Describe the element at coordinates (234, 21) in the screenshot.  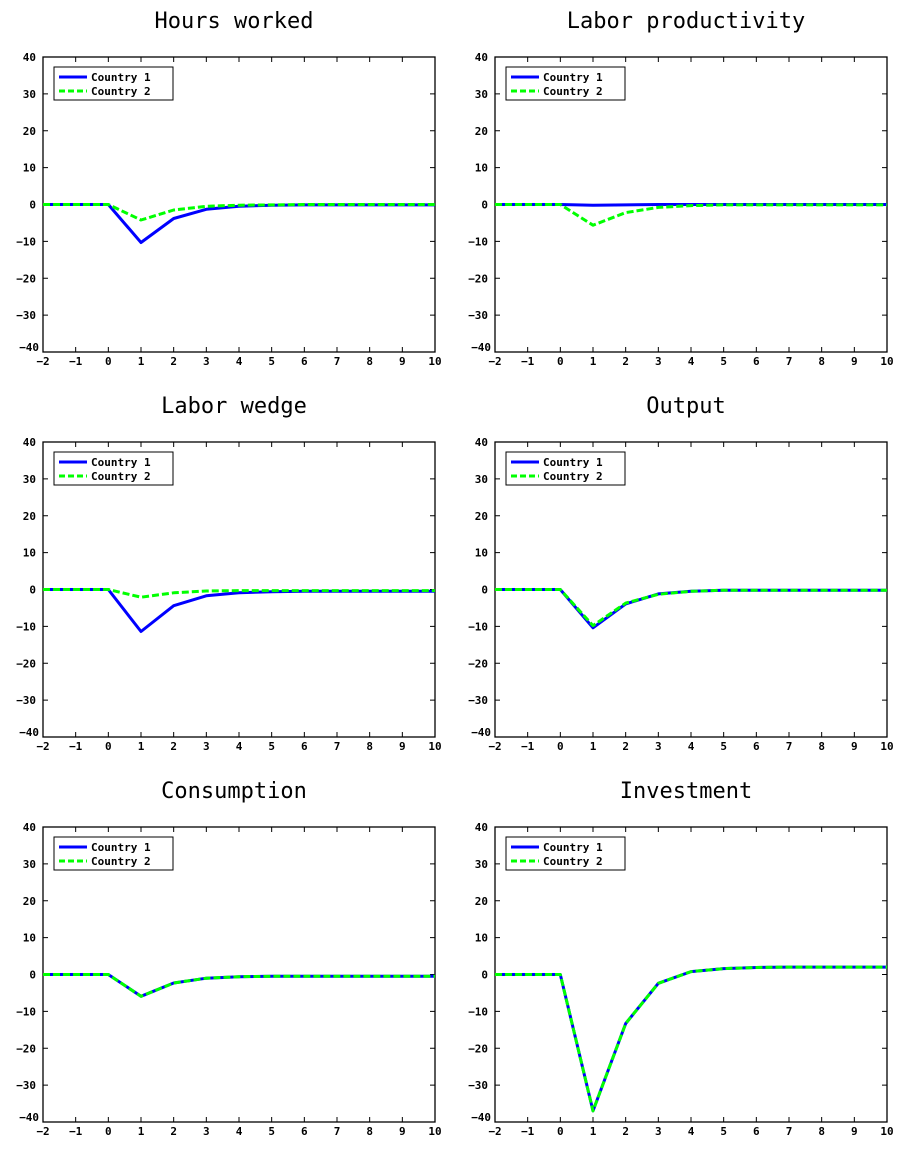
I see `chart-title: Hours worked` at that location.